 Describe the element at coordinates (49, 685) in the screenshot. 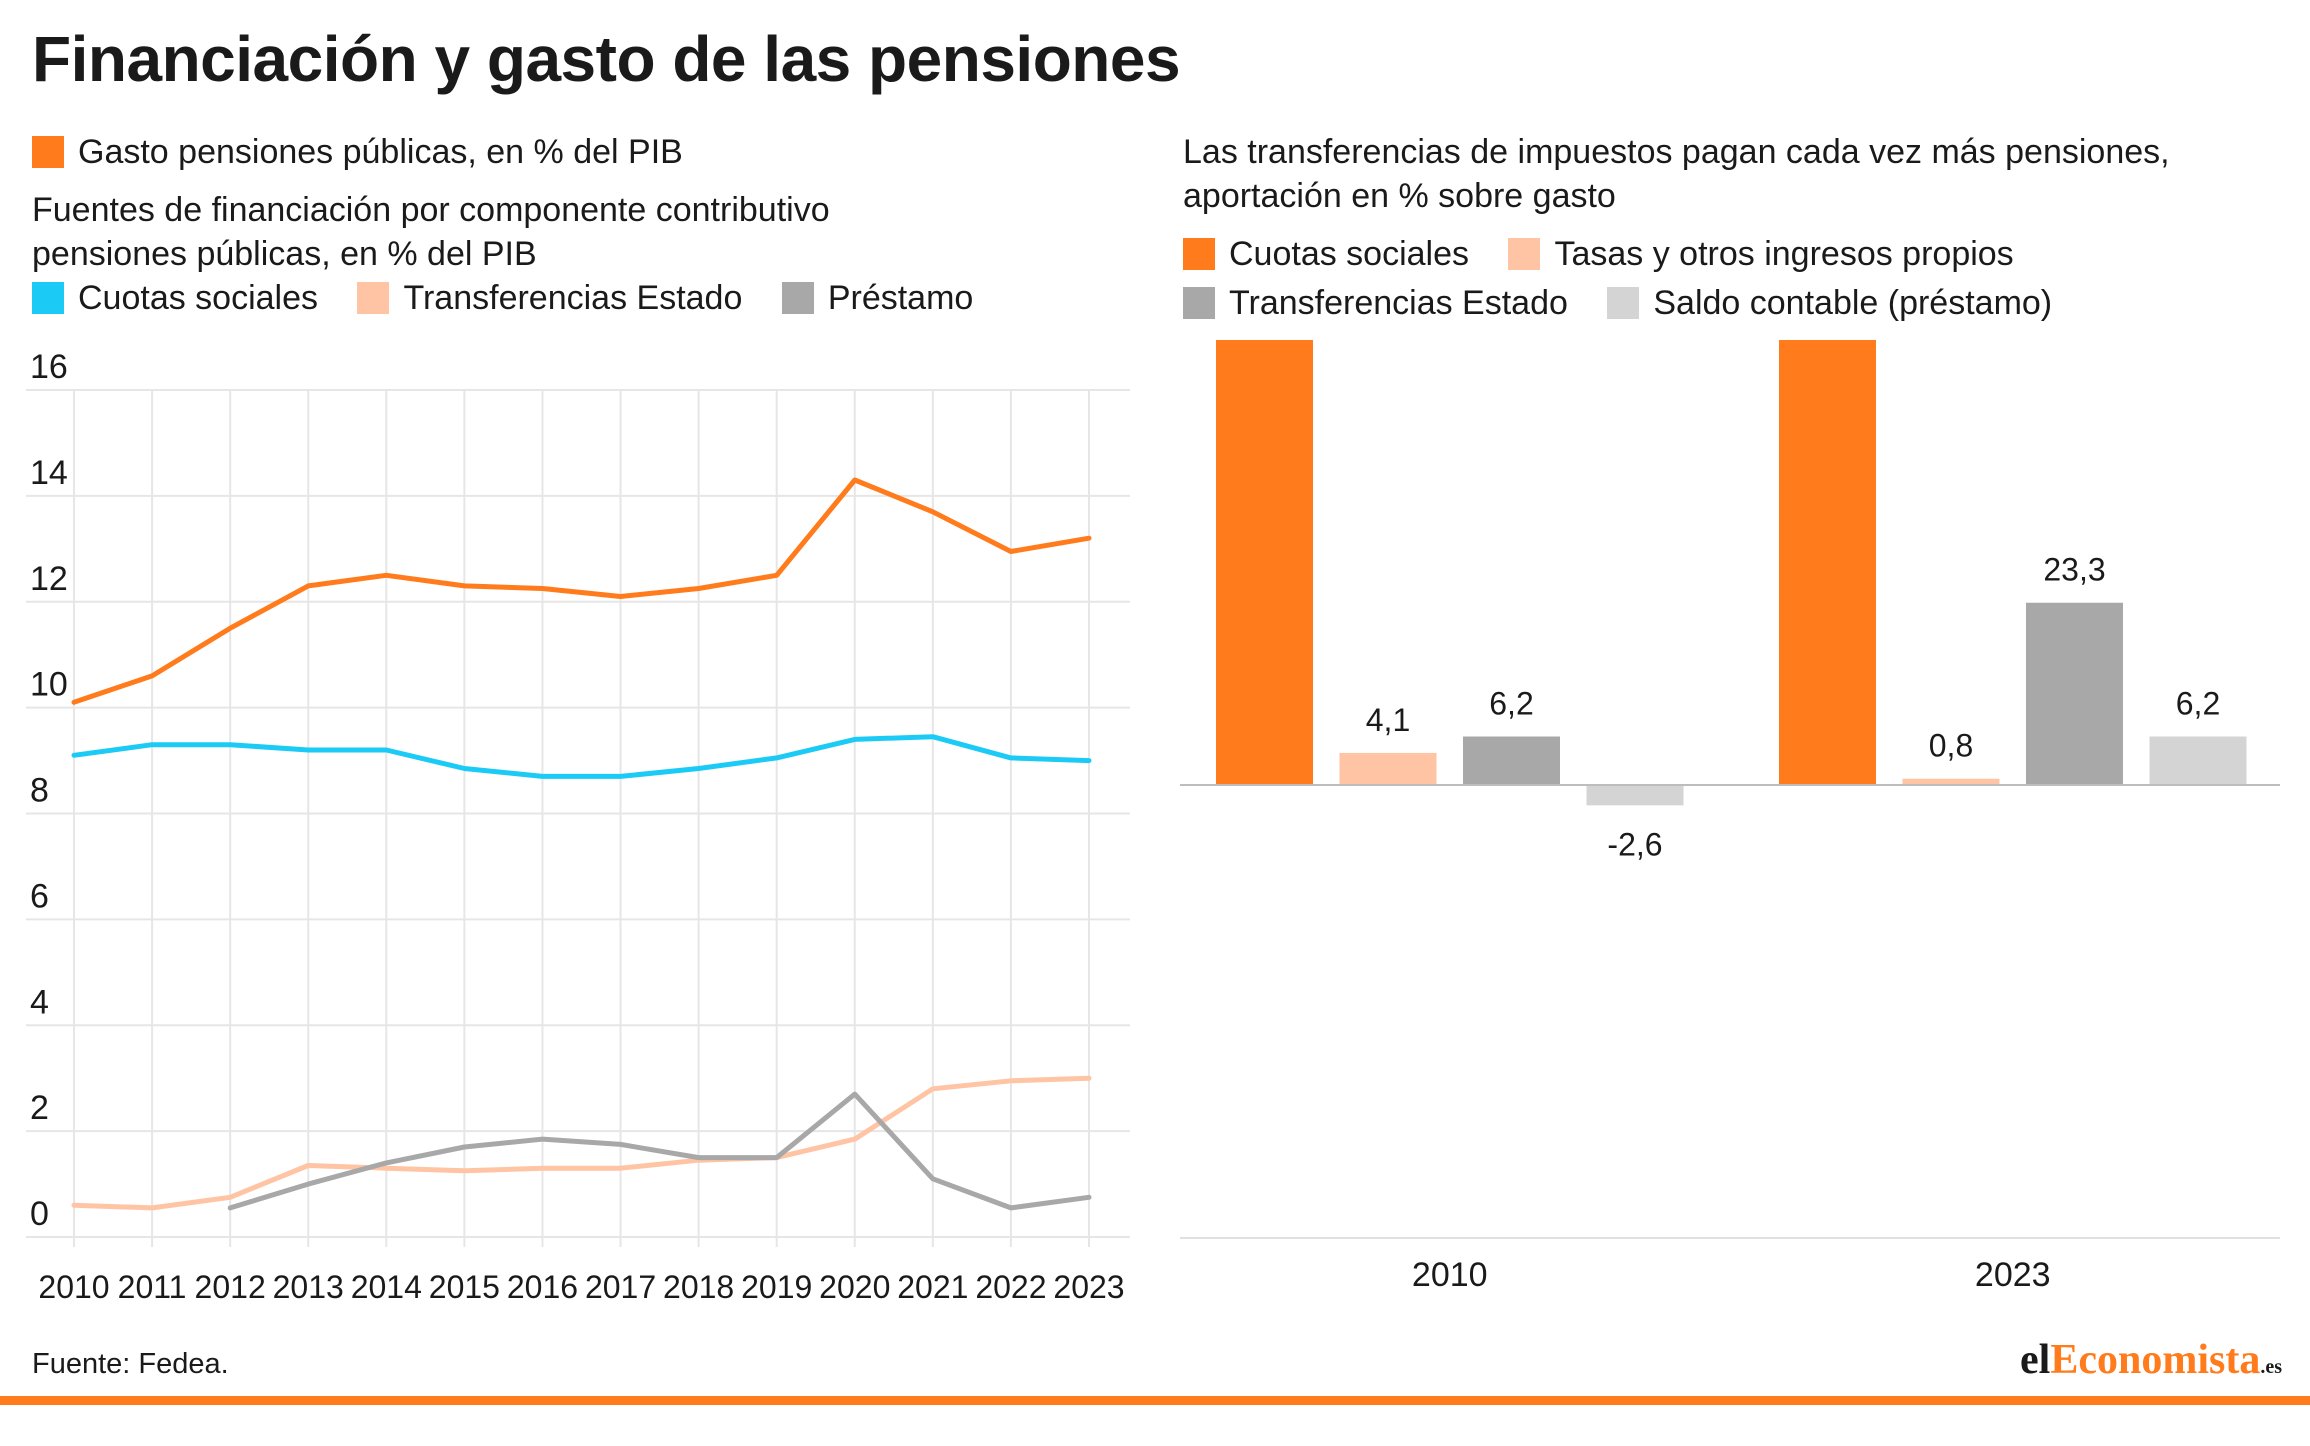

I see `y-tick-label: 10` at that location.